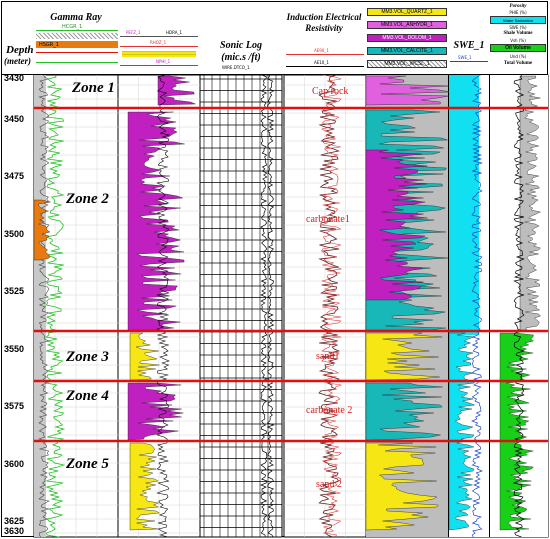  I want to click on depth-tick: 3430, so click(14, 78).